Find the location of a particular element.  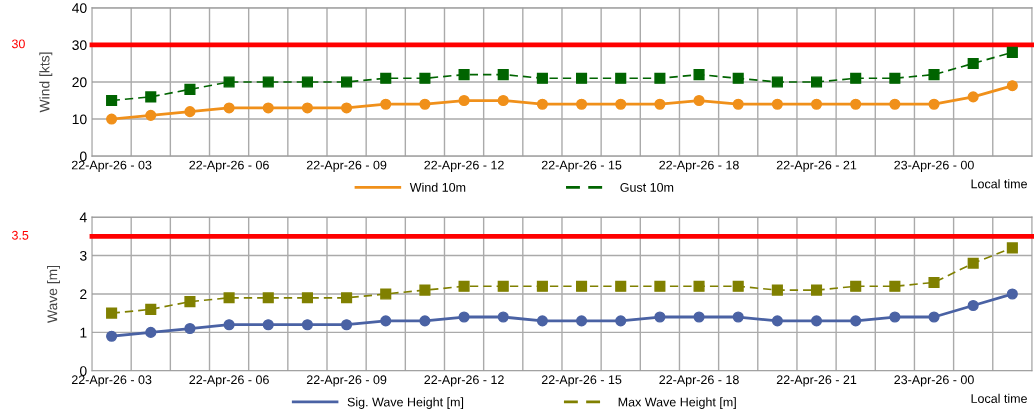

legend-label: Sig. Wave Height [m] is located at coordinates (405, 403).